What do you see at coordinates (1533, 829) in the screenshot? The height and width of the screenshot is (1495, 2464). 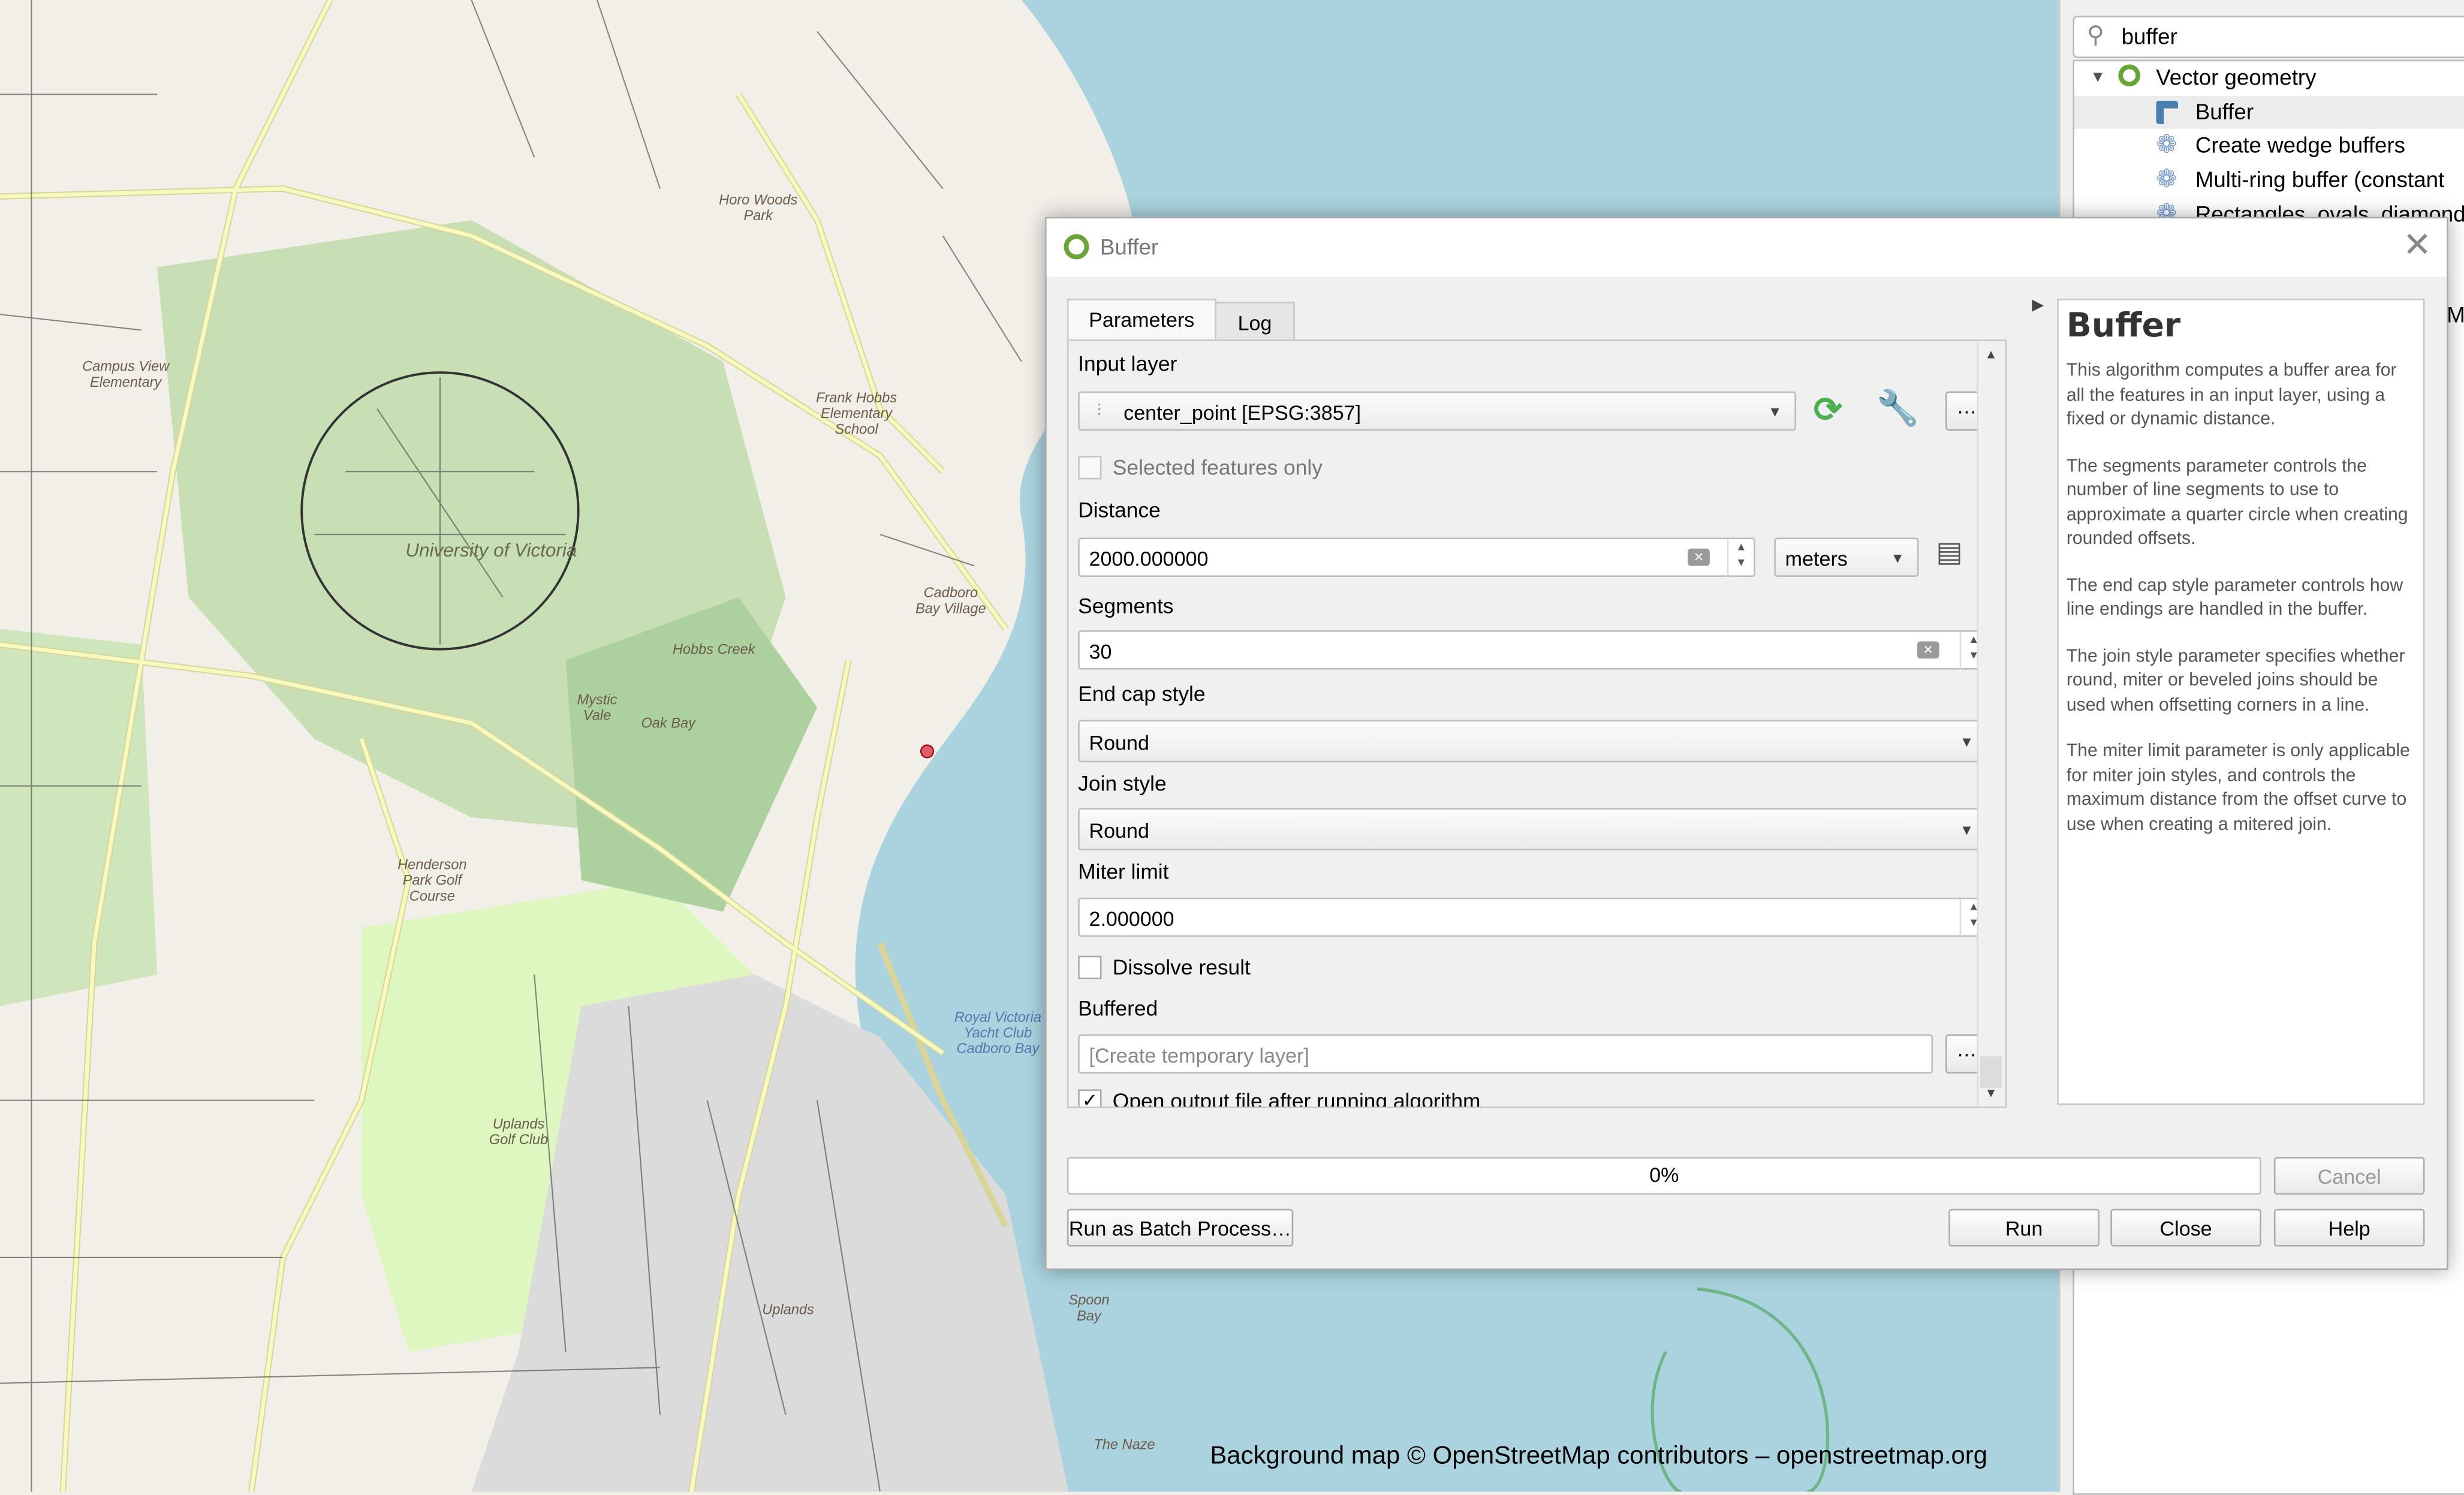 I see `join-style-combo: Round ▼` at bounding box center [1533, 829].